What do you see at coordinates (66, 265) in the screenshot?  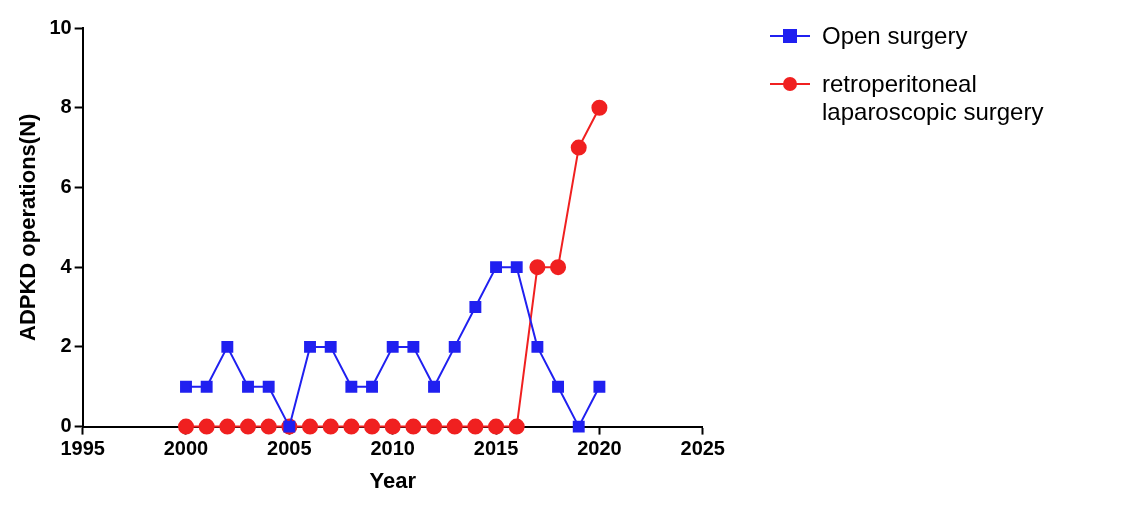 I see `y-tick-label: 4` at bounding box center [66, 265].